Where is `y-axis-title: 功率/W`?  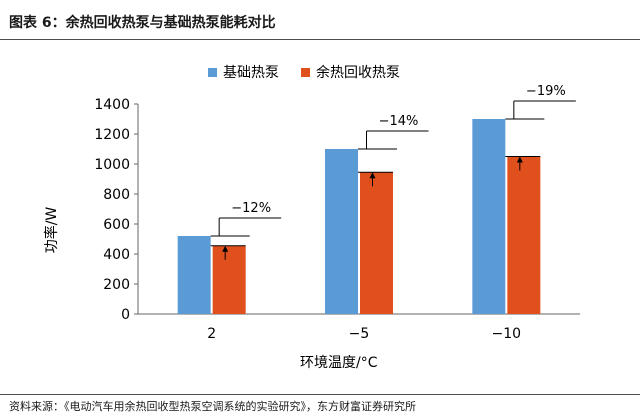 y-axis-title: 功率/W is located at coordinates (52, 230).